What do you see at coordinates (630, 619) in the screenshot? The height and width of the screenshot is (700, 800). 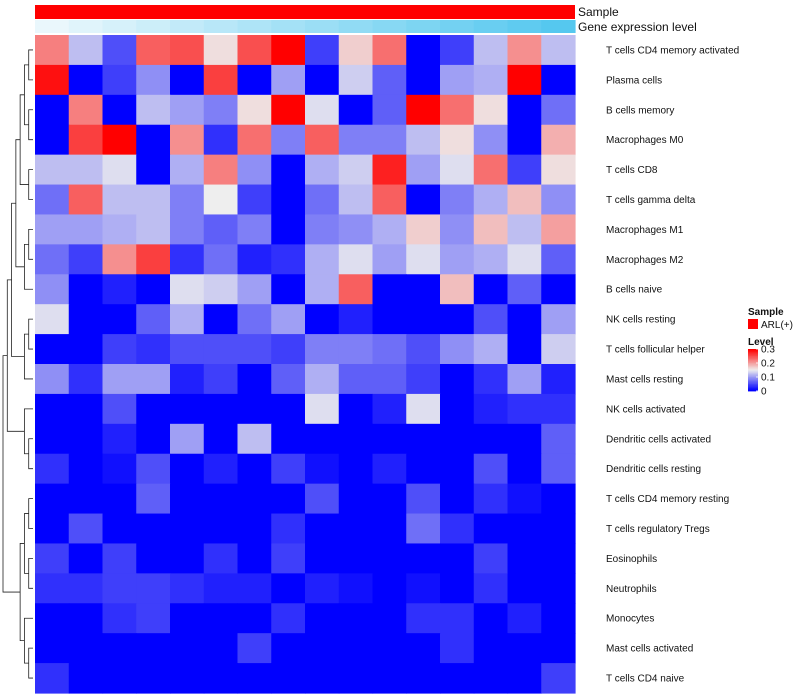 I see `row-label: Monocytes` at bounding box center [630, 619].